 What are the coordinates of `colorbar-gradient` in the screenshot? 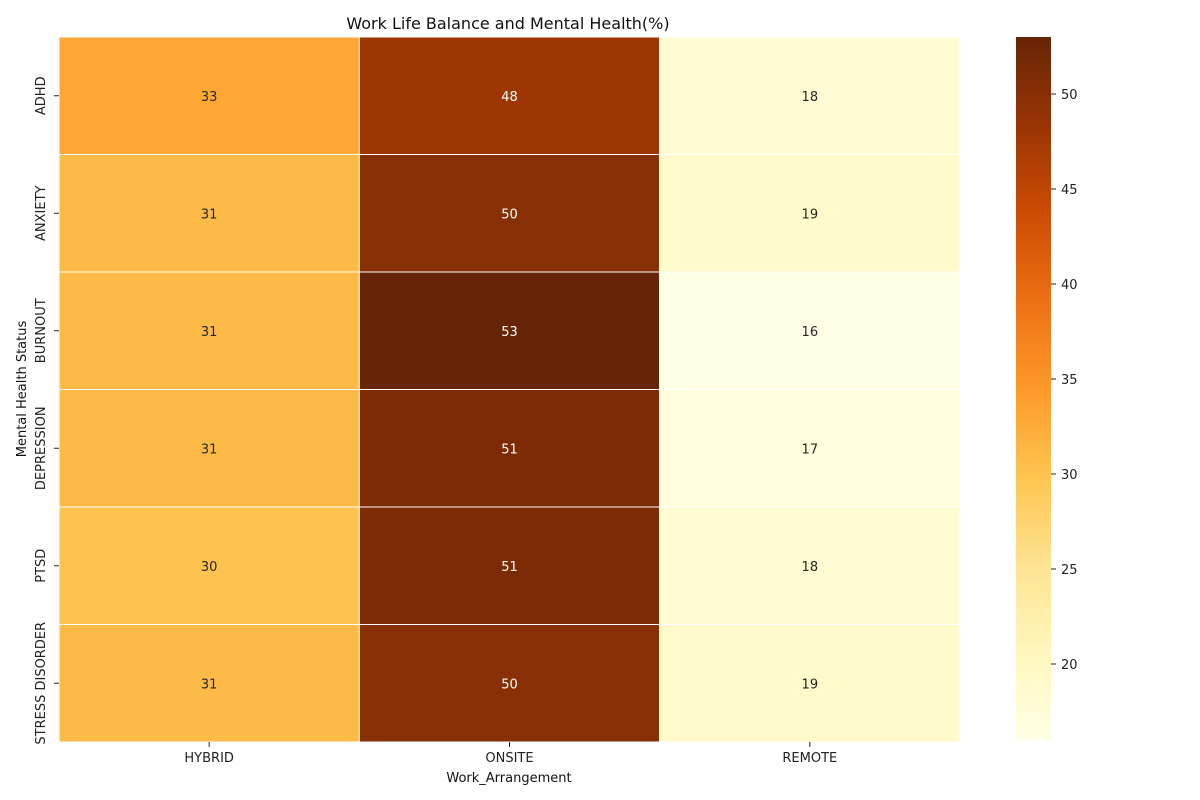 It's located at (1033, 388).